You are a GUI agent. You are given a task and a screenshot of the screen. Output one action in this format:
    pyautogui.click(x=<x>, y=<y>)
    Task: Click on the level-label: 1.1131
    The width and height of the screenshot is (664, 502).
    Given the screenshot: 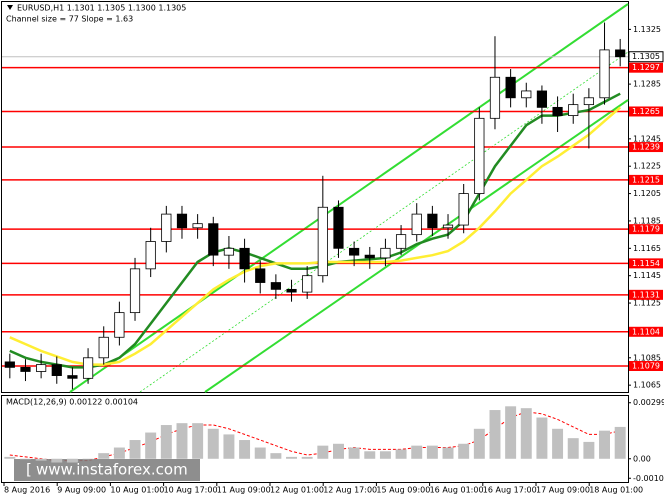 What is the action you would take?
    pyautogui.click(x=646, y=294)
    